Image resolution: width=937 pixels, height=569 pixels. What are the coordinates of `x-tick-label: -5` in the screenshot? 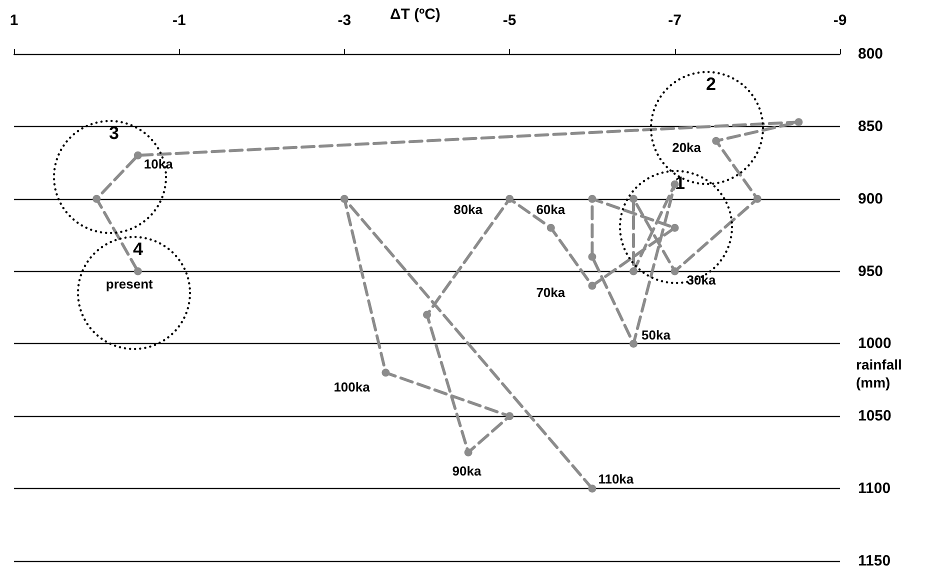 It's located at (509, 20).